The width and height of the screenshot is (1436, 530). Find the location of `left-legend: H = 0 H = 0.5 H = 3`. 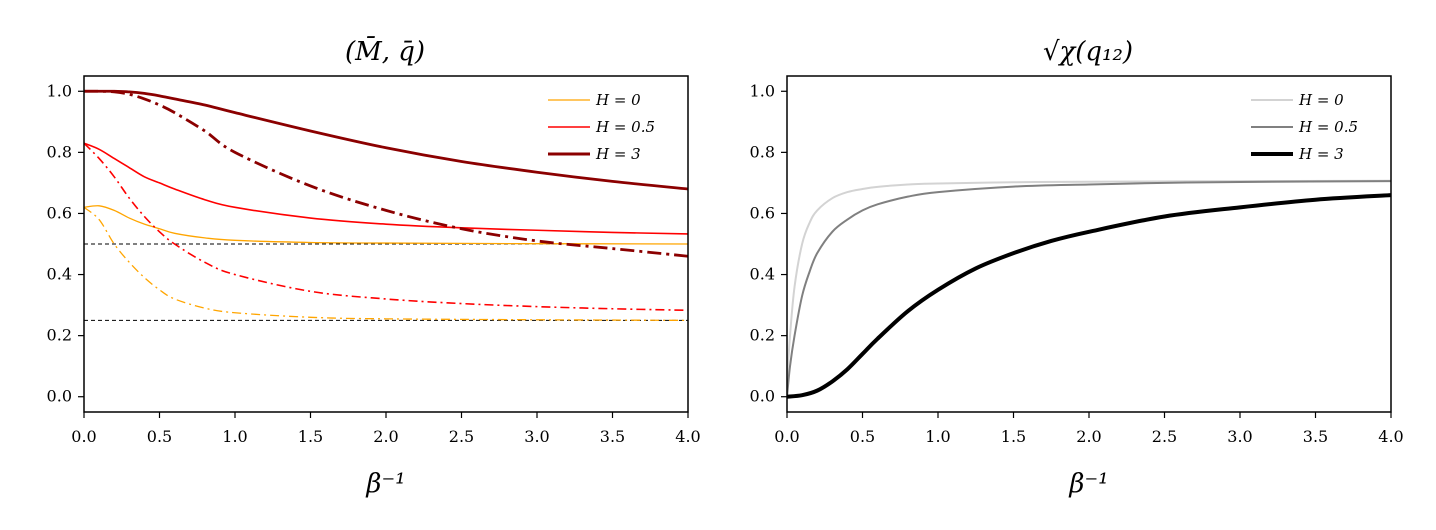

left-legend: H = 0 H = 0.5 H = 3 is located at coordinates (601, 127).